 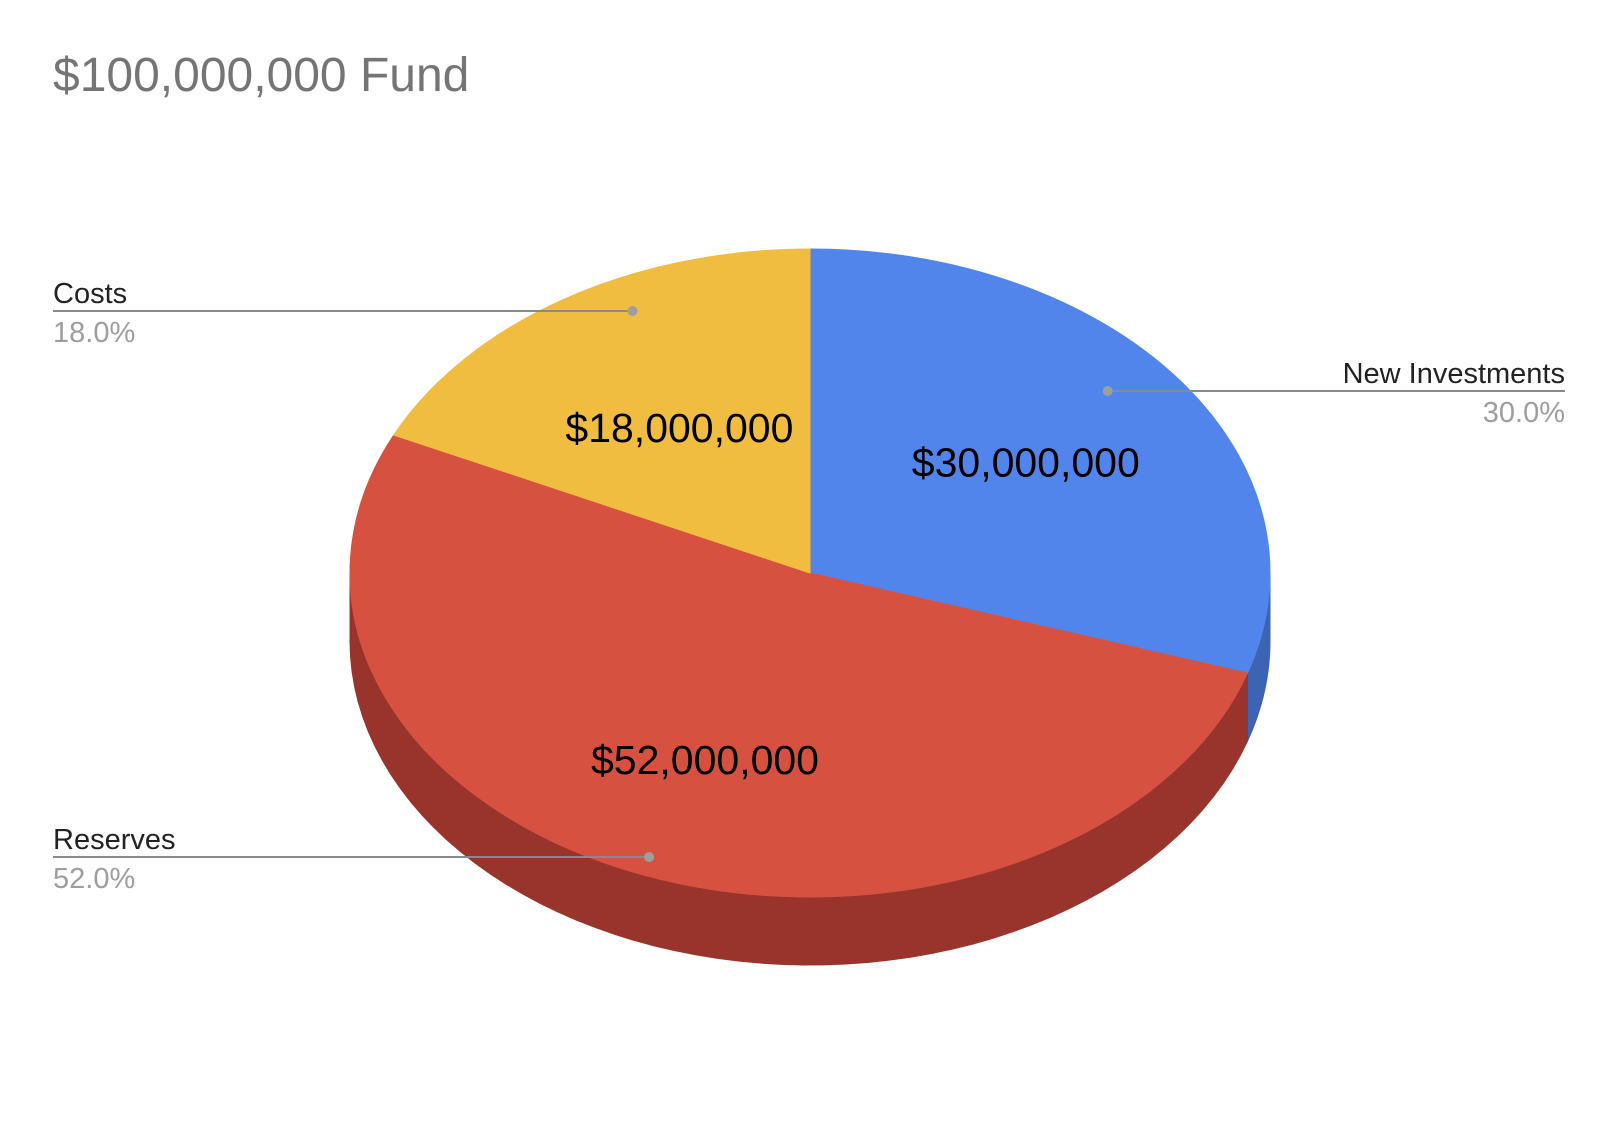 I want to click on callout-name-costs: Costs, so click(x=90, y=294).